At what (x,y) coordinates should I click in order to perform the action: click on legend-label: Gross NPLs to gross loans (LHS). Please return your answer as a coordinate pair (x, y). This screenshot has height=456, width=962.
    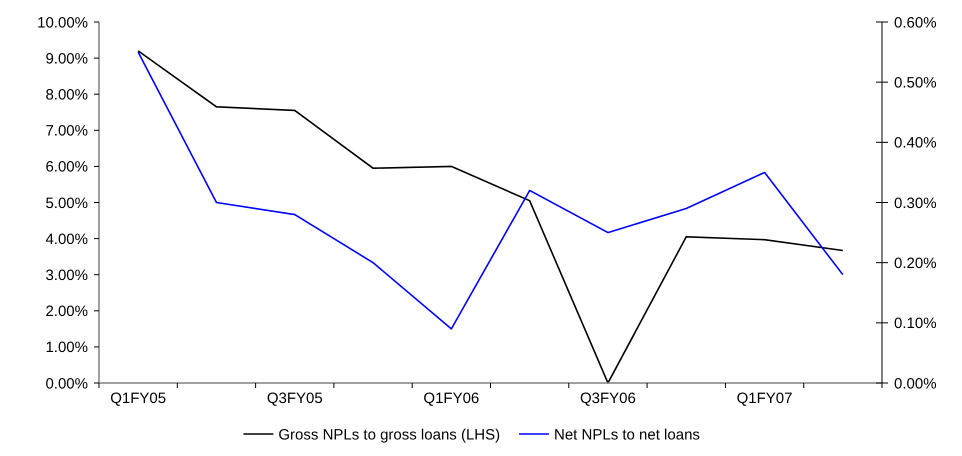
    Looking at the image, I should click on (389, 435).